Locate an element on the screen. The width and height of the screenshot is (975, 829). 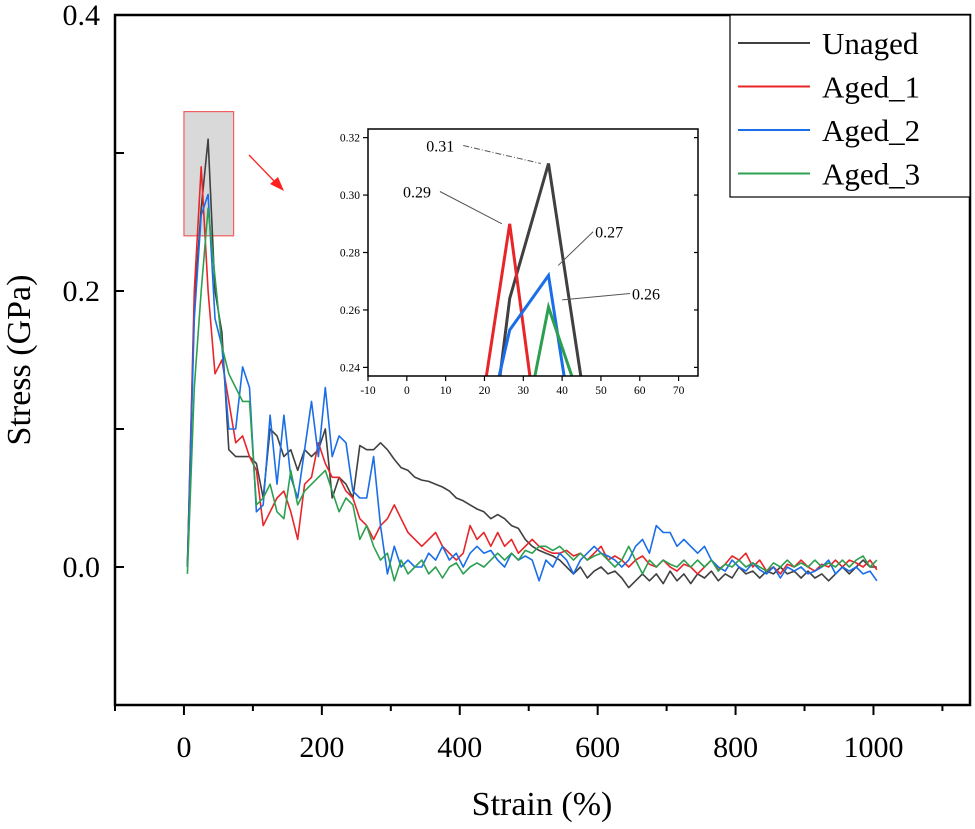
inset-x-tick-label: 10 is located at coordinates (446, 391).